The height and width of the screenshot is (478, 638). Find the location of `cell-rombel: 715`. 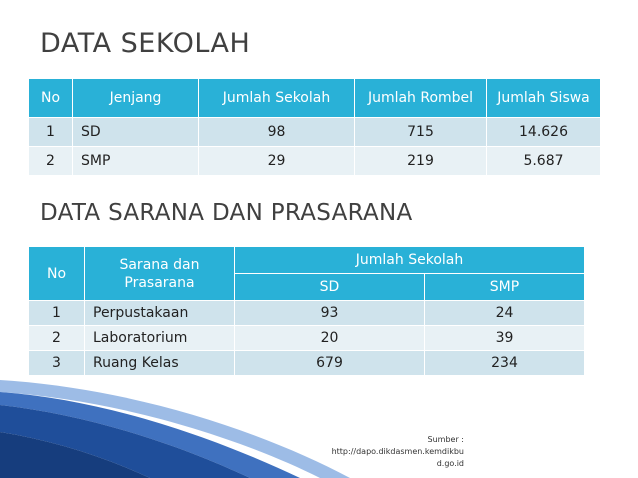

cell-rombel: 715 is located at coordinates (420, 132).